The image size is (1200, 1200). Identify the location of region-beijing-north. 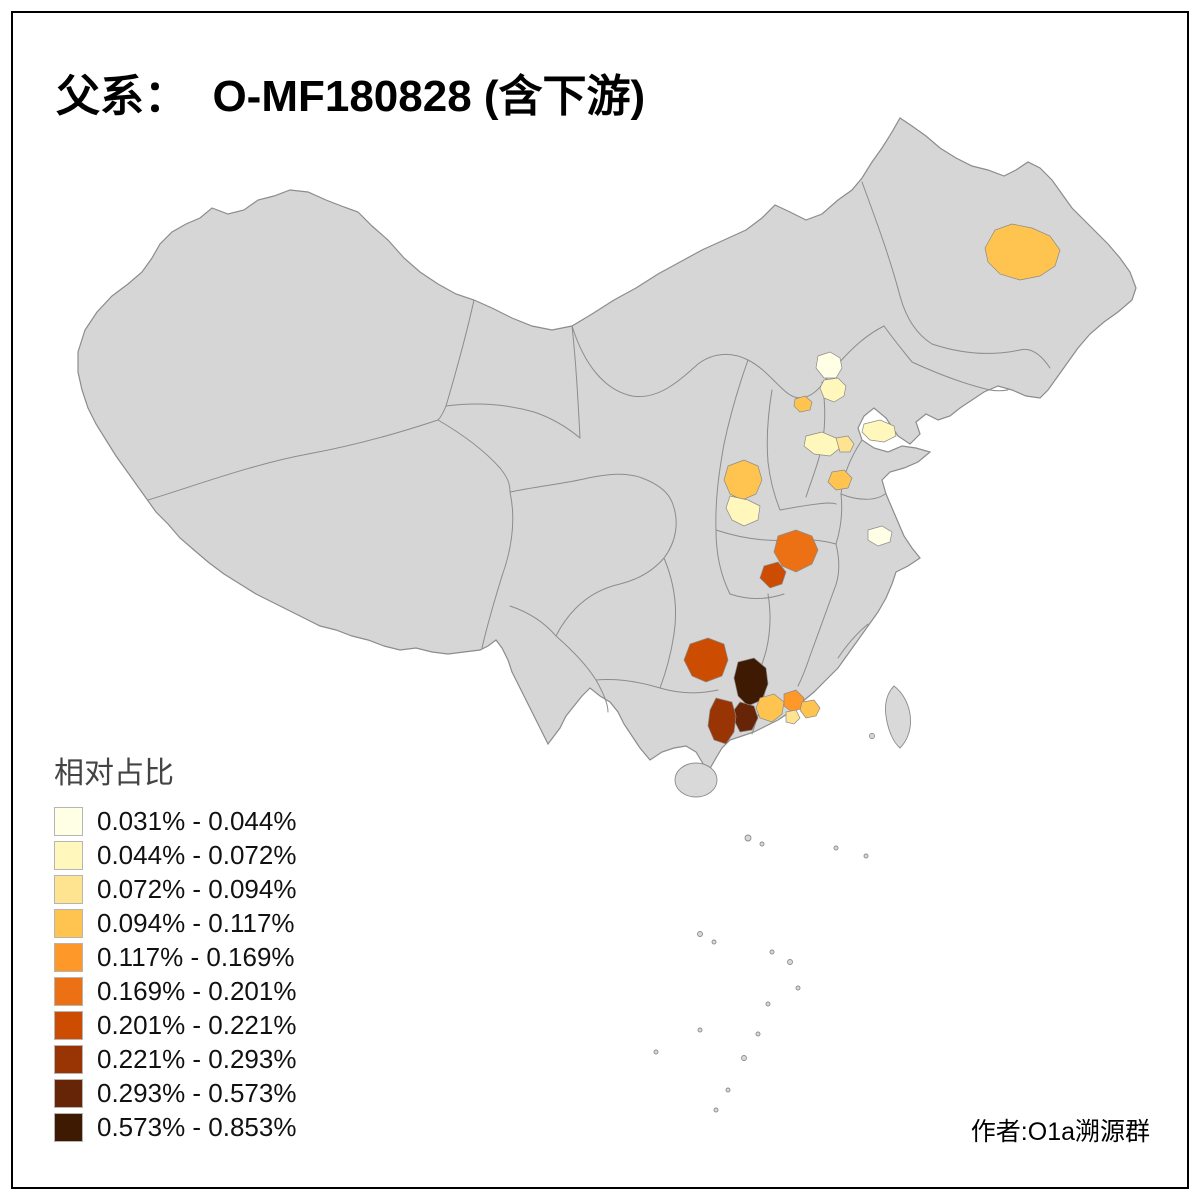
(829, 365).